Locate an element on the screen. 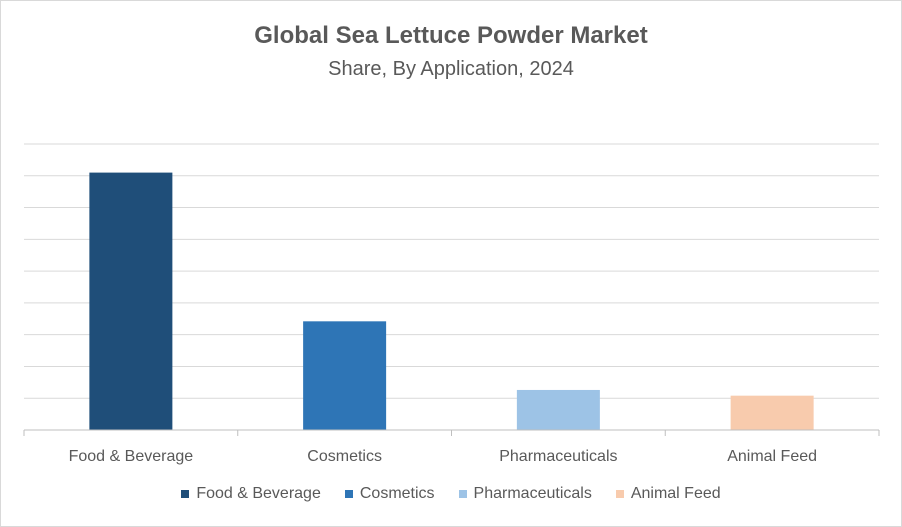 The image size is (902, 527). legend-item: Food & Beverage is located at coordinates (251, 494).